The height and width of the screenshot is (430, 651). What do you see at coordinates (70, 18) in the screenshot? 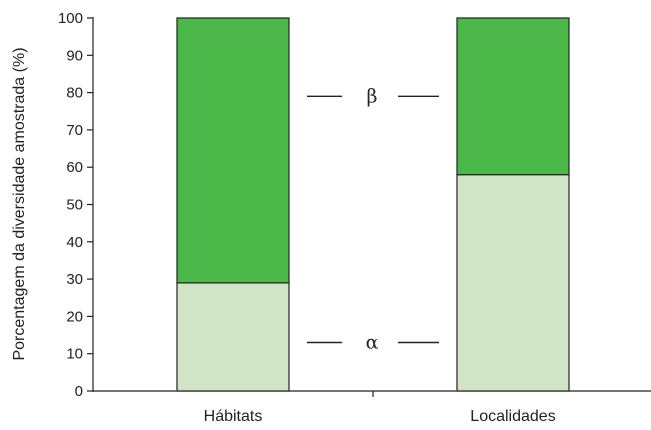
I see `y-tick-label: 100` at bounding box center [70, 18].